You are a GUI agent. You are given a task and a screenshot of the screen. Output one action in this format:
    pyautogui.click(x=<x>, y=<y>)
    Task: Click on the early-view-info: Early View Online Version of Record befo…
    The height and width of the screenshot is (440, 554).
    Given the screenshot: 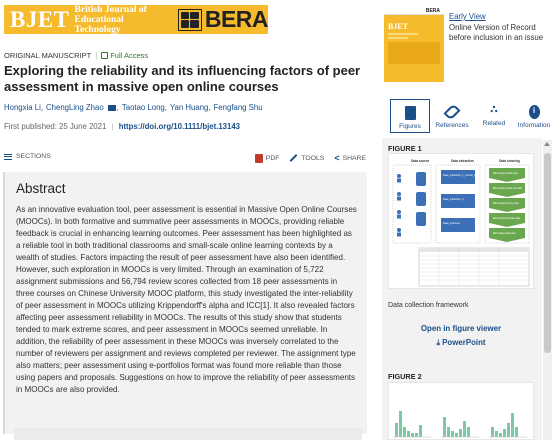 What is the action you would take?
    pyautogui.click(x=501, y=27)
    